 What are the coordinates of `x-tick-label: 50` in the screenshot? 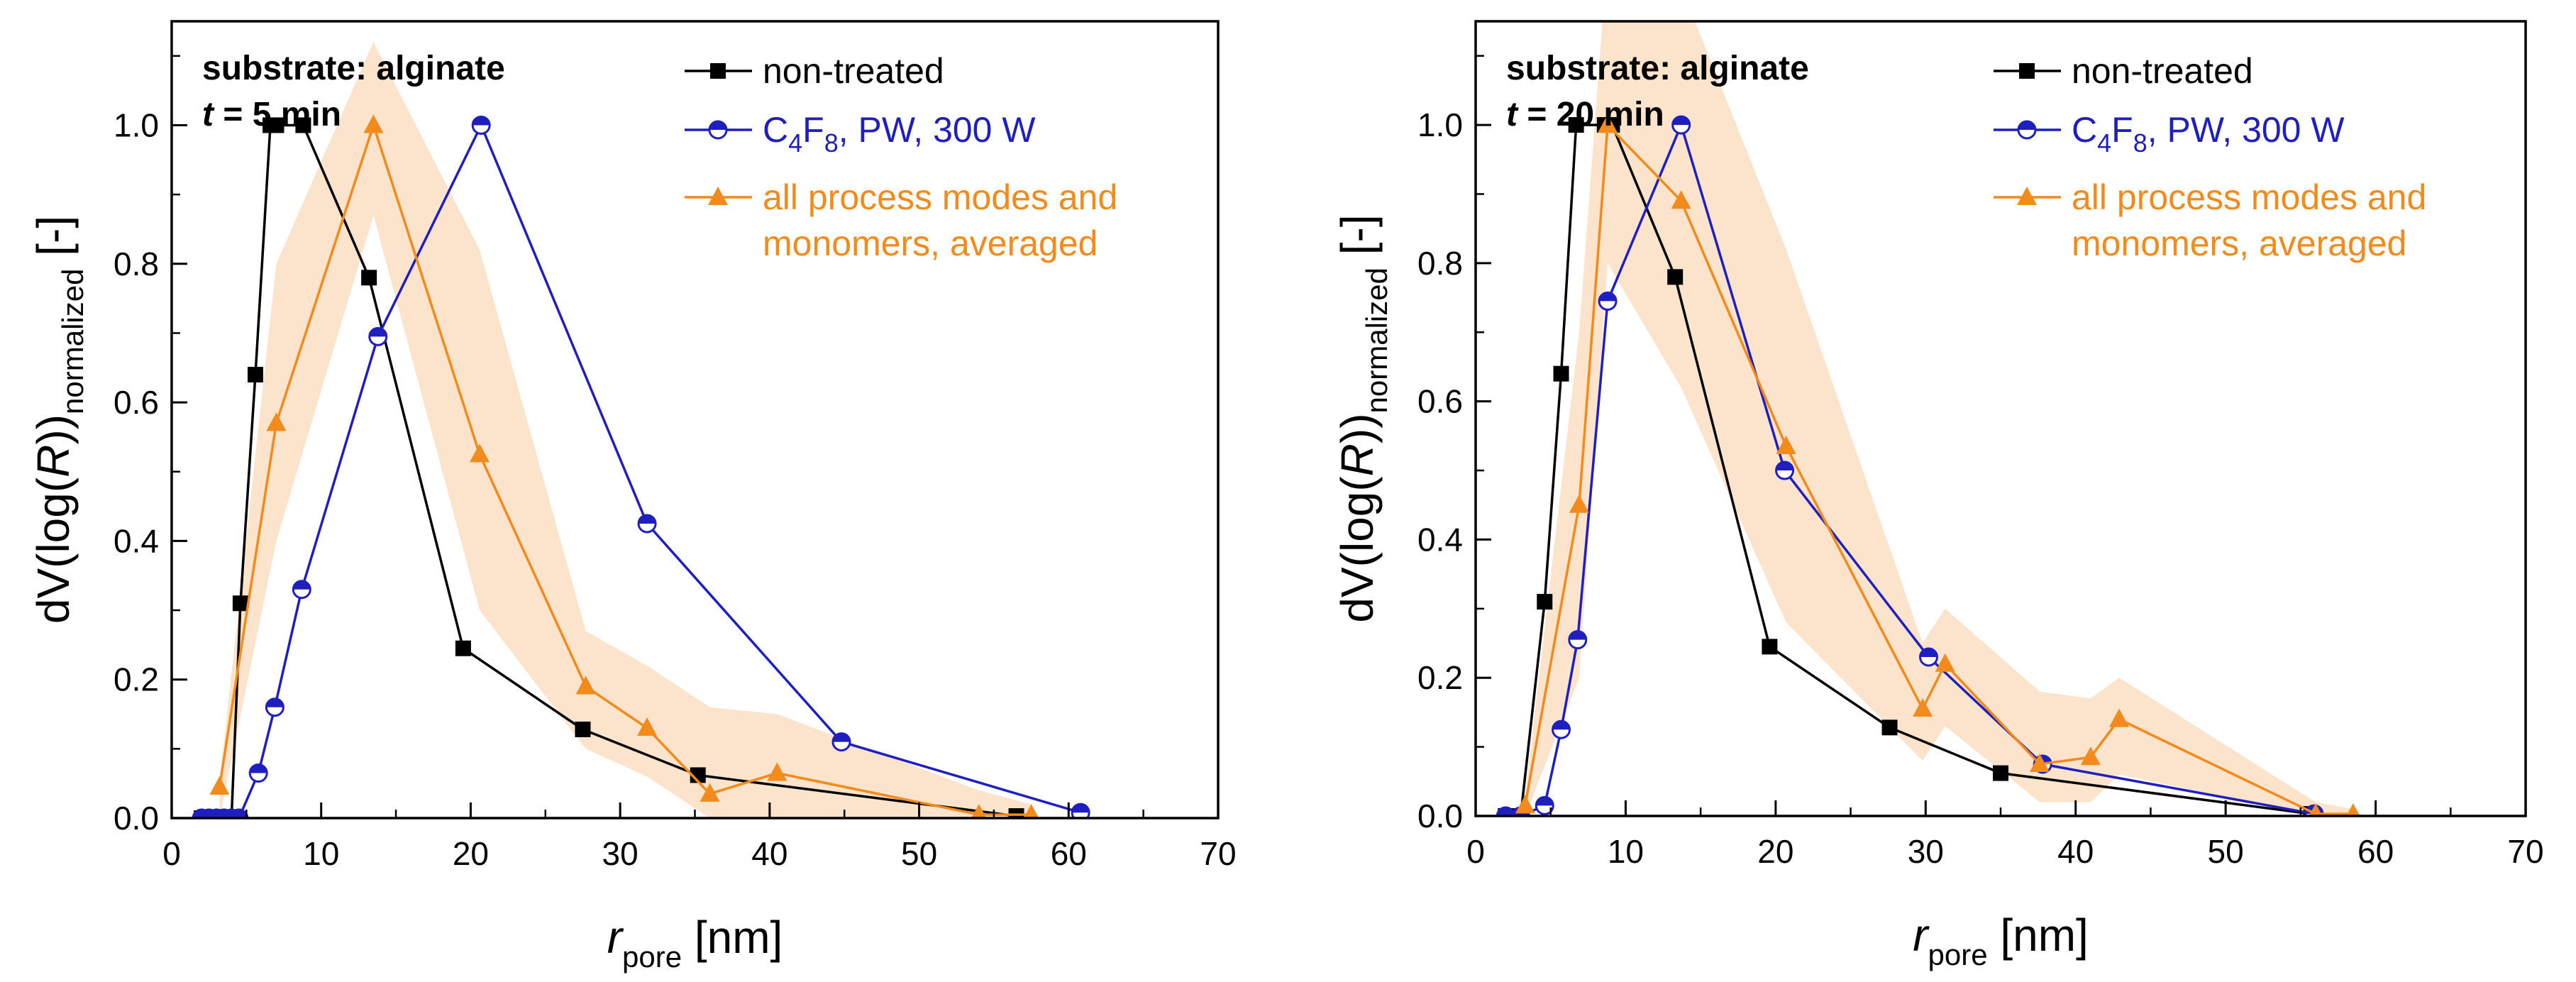 It's located at (919, 853).